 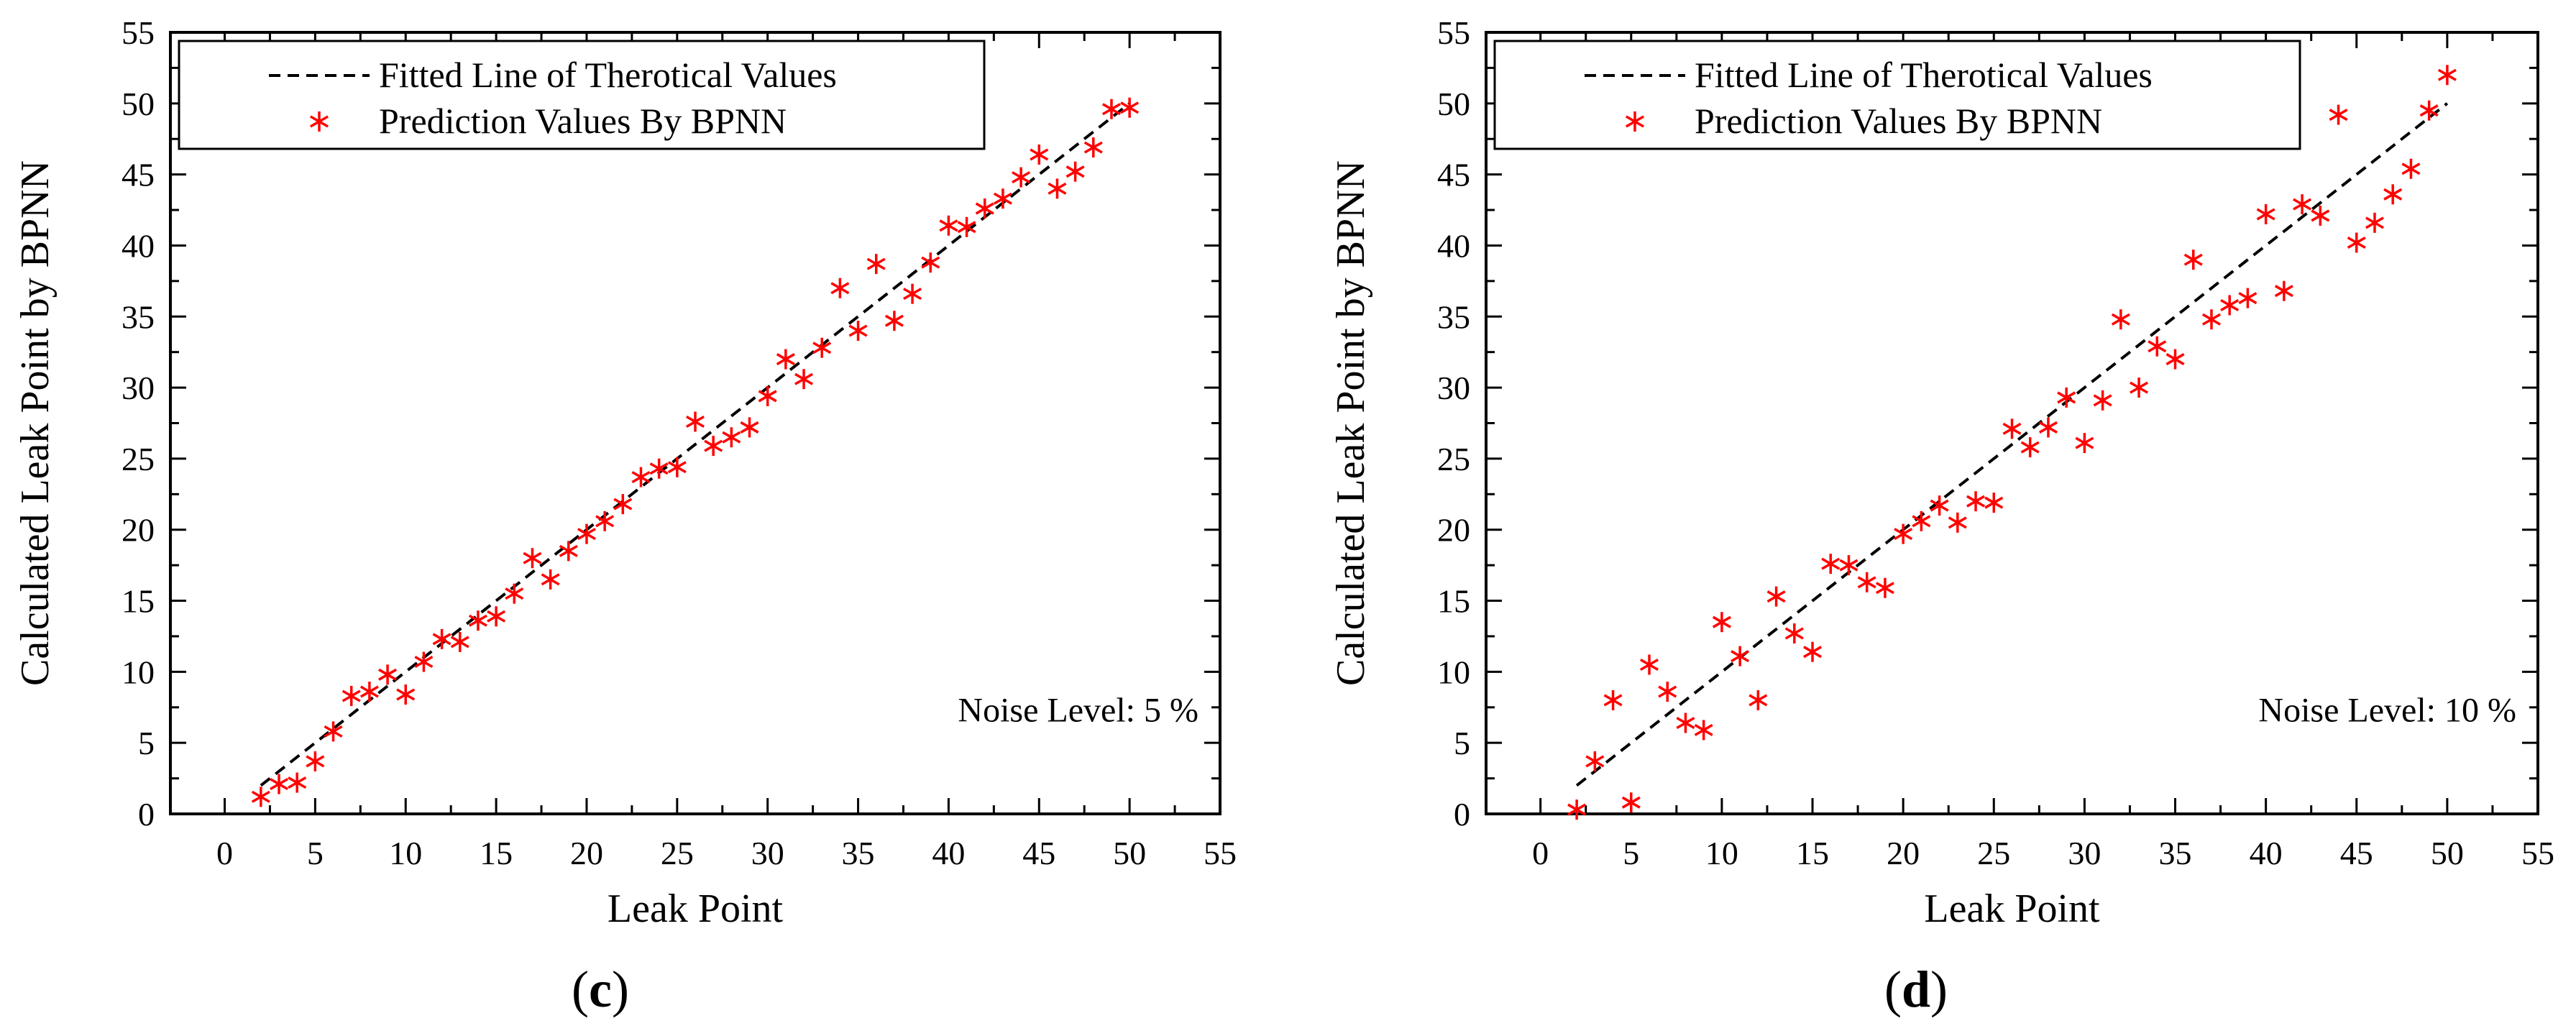 What do you see at coordinates (2387, 711) in the screenshot?
I see `noise-level-annotation: Noise Level: 10 %` at bounding box center [2387, 711].